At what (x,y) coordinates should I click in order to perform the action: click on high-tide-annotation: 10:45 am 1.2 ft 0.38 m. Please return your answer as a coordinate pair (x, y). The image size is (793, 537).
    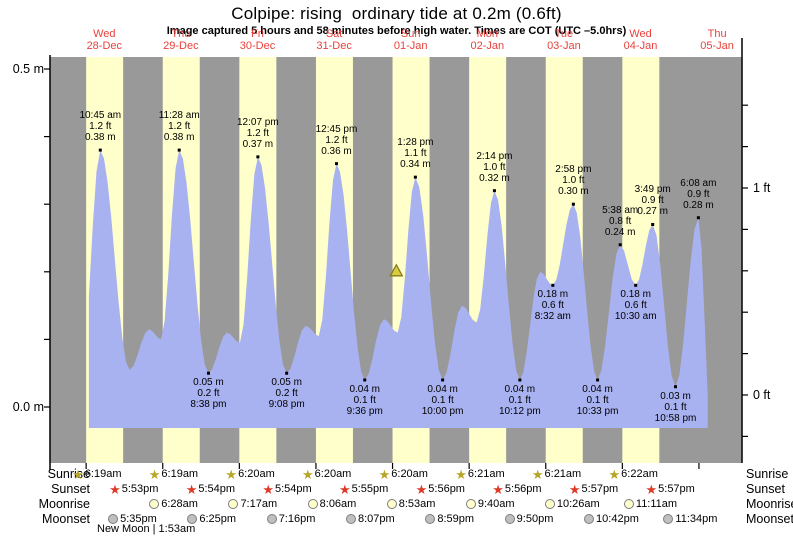
    Looking at the image, I should click on (100, 126).